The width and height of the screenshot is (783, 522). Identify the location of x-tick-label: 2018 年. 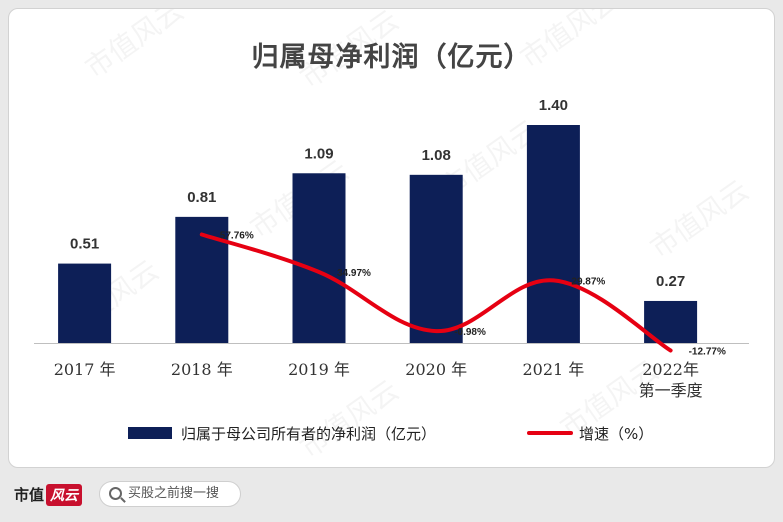
(202, 369).